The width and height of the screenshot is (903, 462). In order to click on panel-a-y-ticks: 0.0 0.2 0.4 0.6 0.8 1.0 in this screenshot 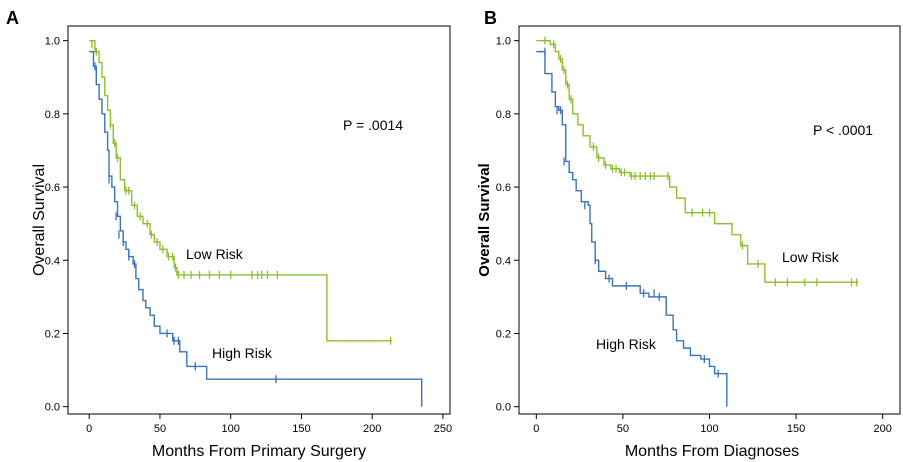, I will do `click(56, 225)`.